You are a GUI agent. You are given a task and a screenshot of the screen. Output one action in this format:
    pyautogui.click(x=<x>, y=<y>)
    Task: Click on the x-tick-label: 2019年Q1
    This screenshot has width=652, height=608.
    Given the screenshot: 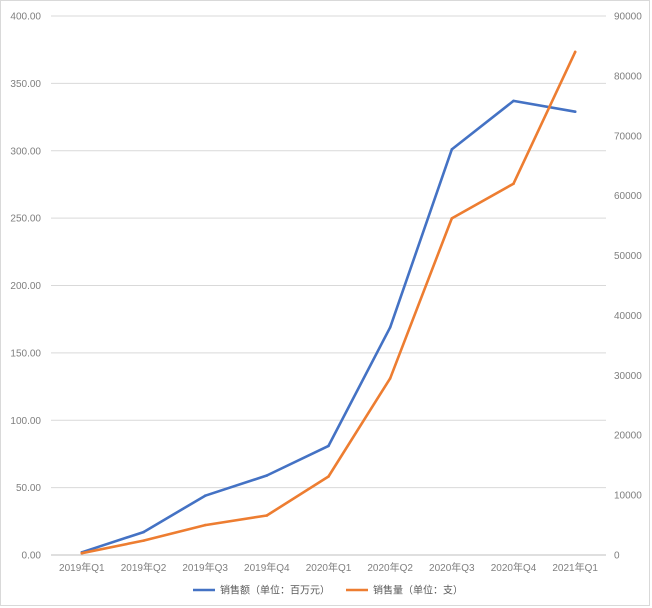 What is the action you would take?
    pyautogui.click(x=82, y=567)
    